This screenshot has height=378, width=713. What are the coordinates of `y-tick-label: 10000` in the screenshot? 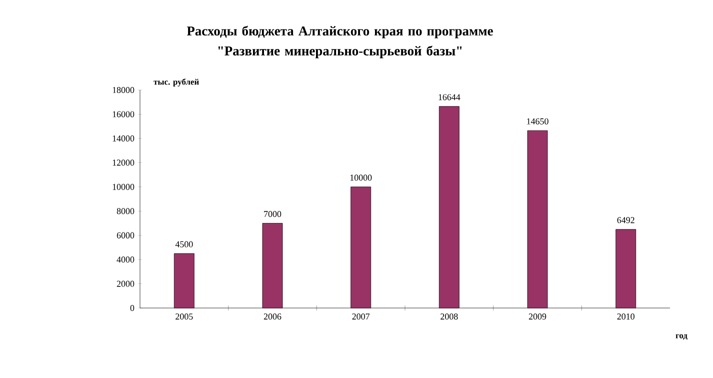 It's located at (123, 187).